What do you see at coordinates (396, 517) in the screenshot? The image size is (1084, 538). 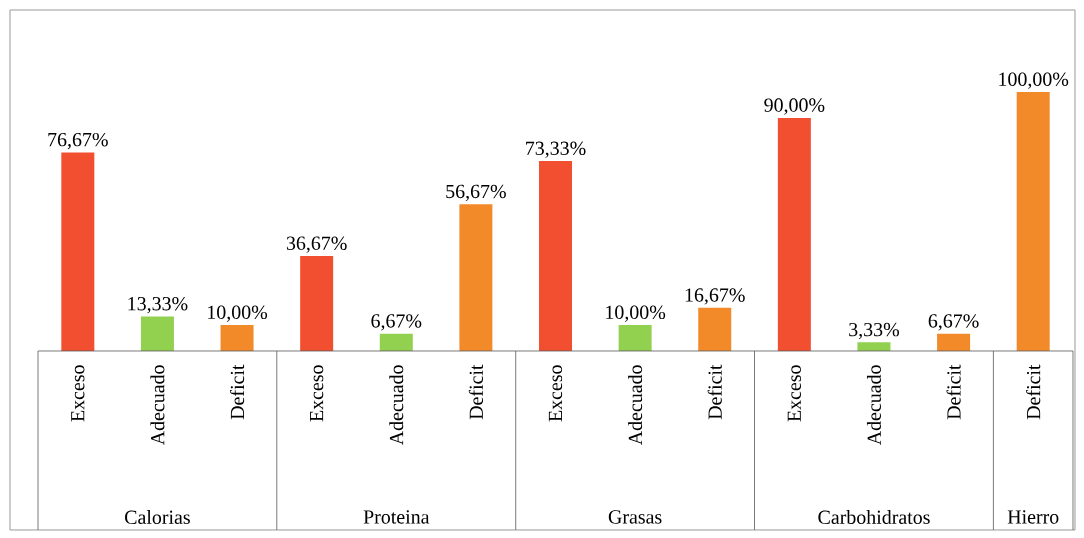 I see `text: Proteina` at bounding box center [396, 517].